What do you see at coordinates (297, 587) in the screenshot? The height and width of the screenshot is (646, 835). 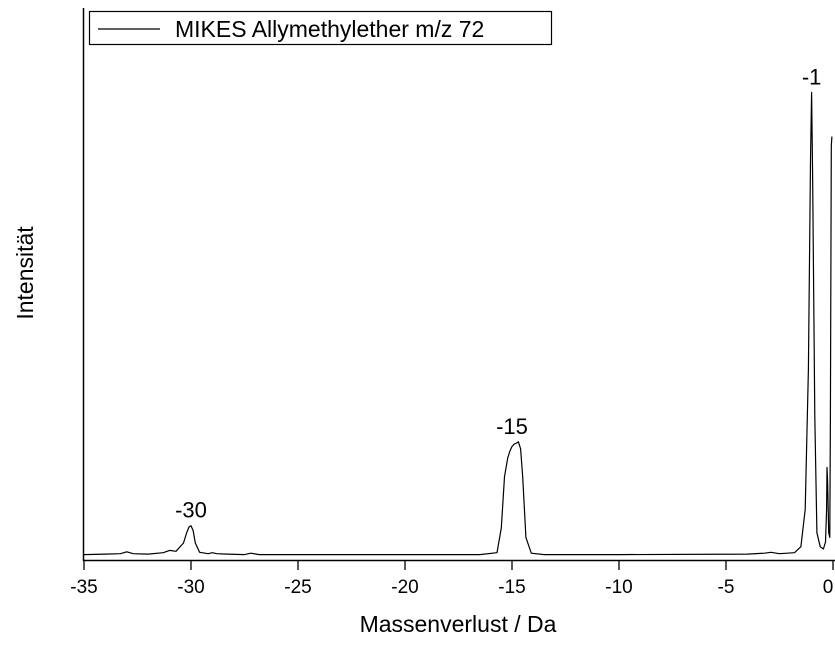 I see `x-tick-label: -25` at bounding box center [297, 587].